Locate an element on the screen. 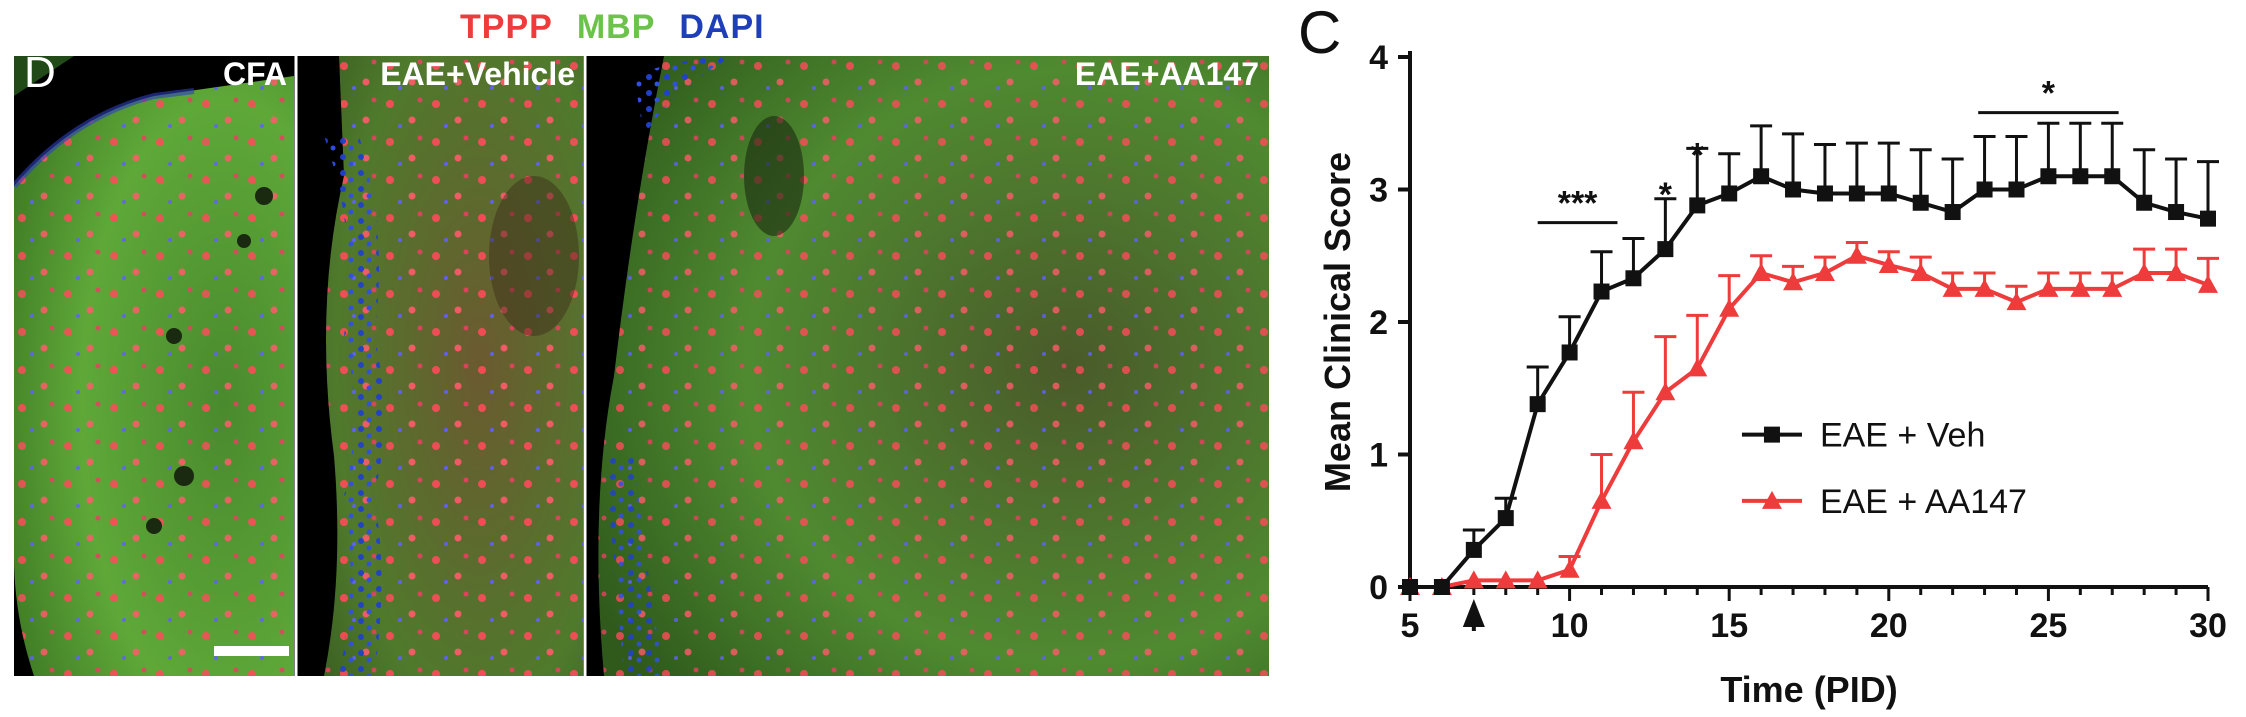 This screenshot has width=2246, height=717. significance-label: *** is located at coordinates (1578, 204).